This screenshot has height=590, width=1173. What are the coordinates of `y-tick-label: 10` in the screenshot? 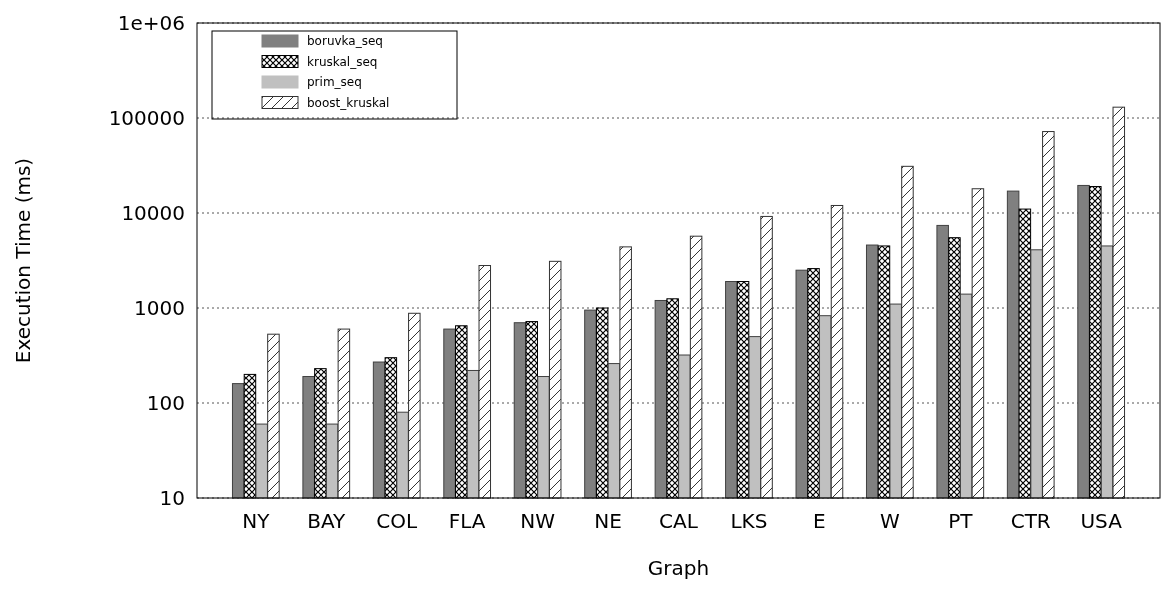 It's located at (172, 498).